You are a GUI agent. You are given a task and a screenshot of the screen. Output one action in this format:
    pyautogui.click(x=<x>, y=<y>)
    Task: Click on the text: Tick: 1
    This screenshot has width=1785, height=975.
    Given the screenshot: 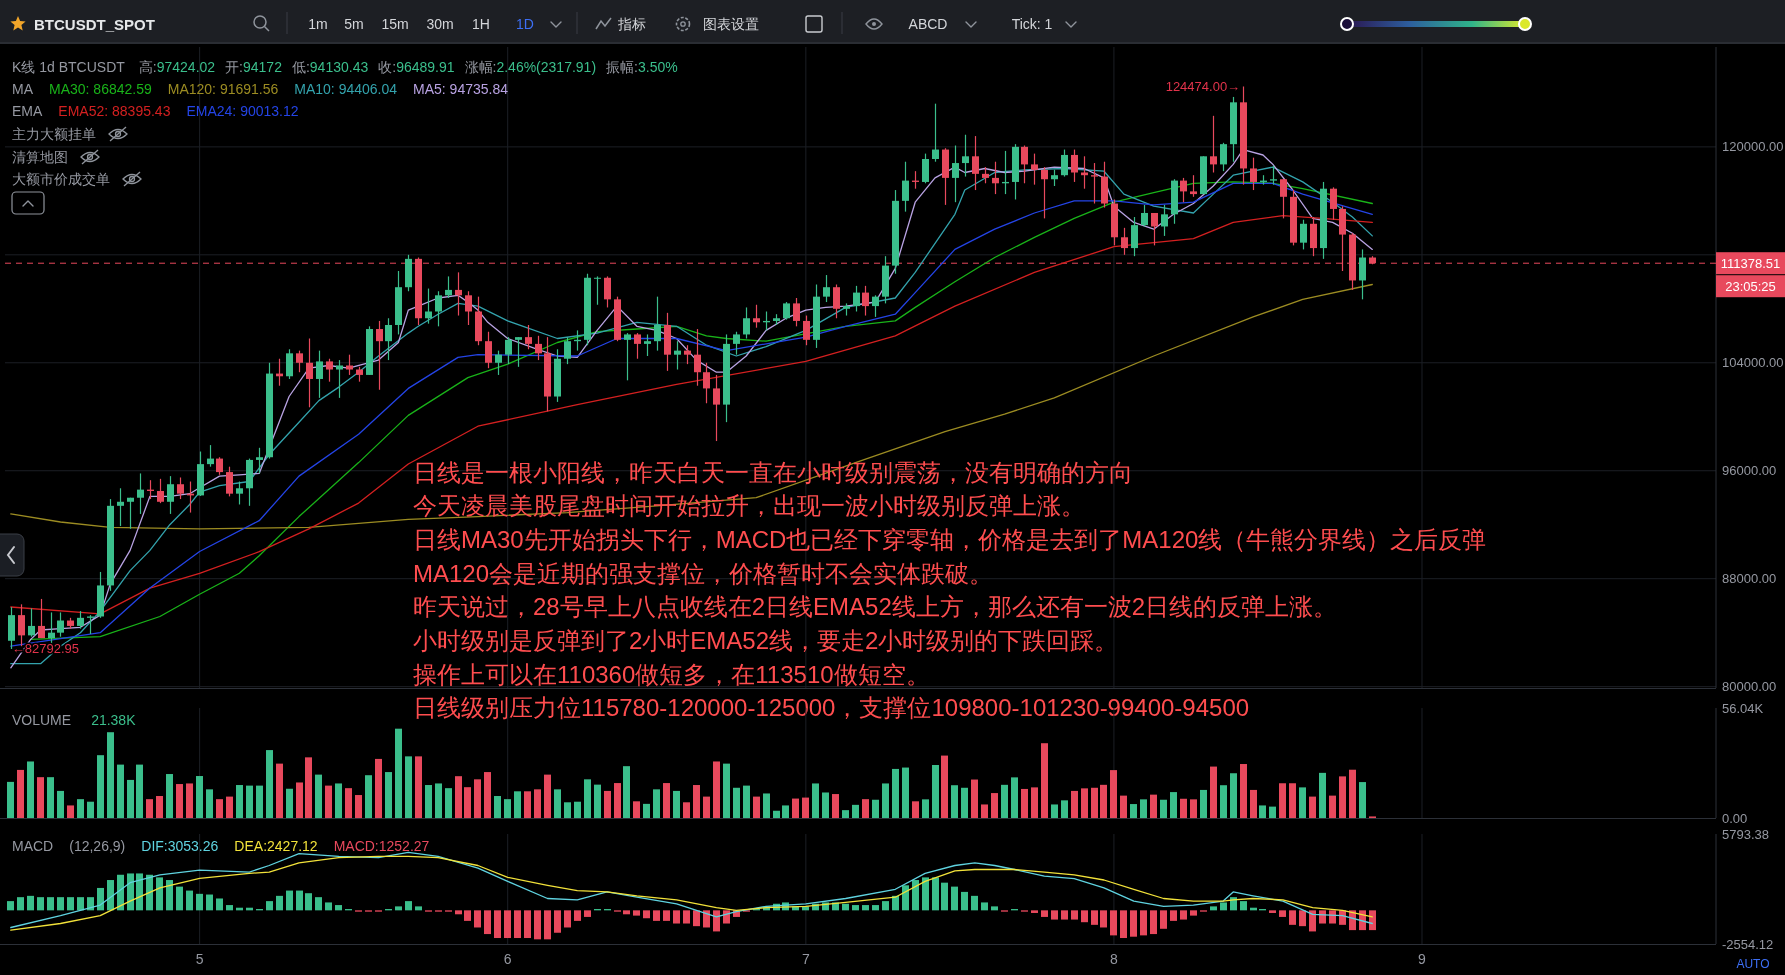 What is the action you would take?
    pyautogui.click(x=1032, y=24)
    